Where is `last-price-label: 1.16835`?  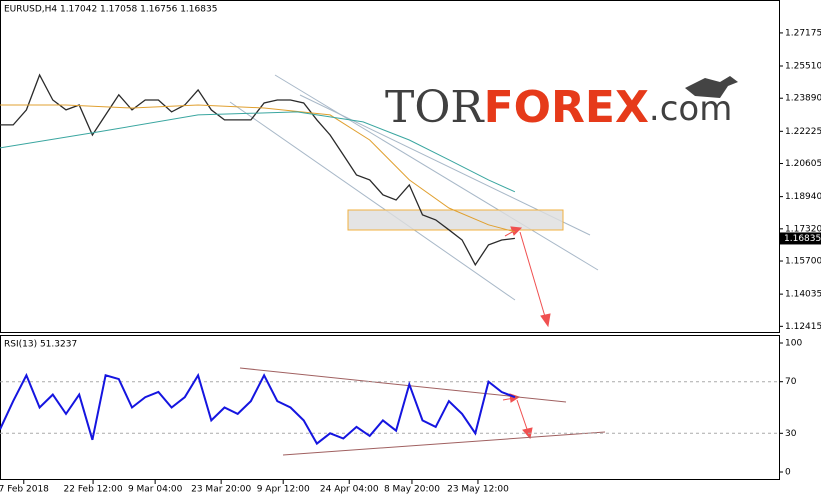 last-price-label: 1.16835 is located at coordinates (802, 239).